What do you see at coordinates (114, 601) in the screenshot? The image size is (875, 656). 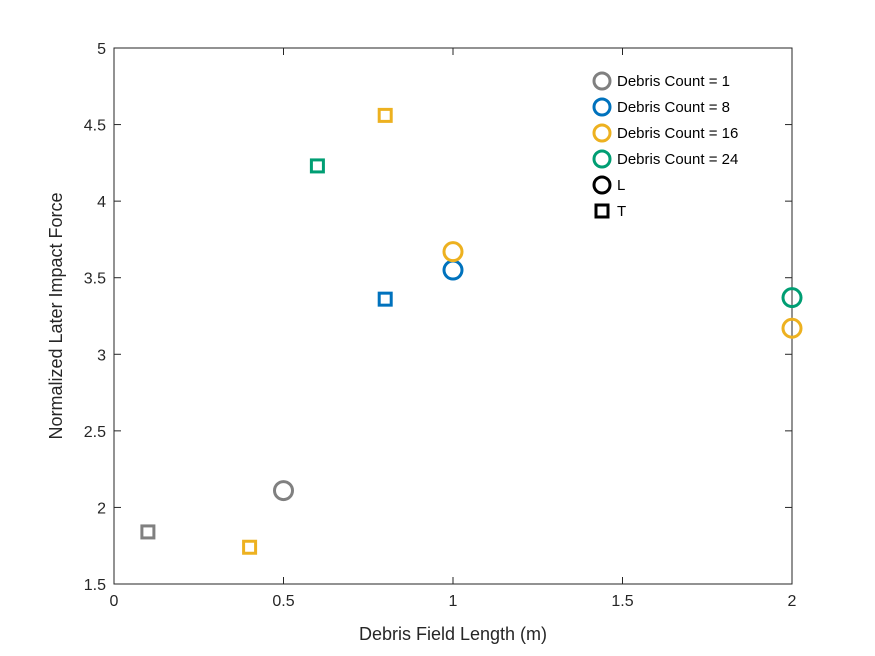 I see `x-tick-label: 0` at bounding box center [114, 601].